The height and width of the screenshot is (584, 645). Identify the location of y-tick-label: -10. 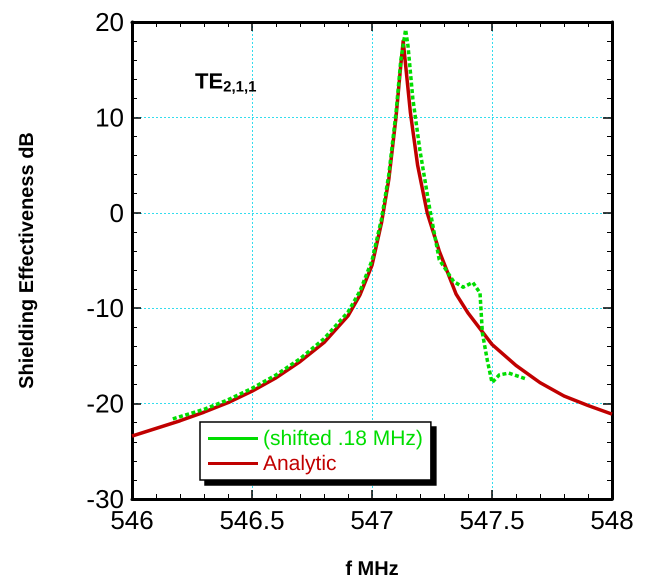
(105, 308).